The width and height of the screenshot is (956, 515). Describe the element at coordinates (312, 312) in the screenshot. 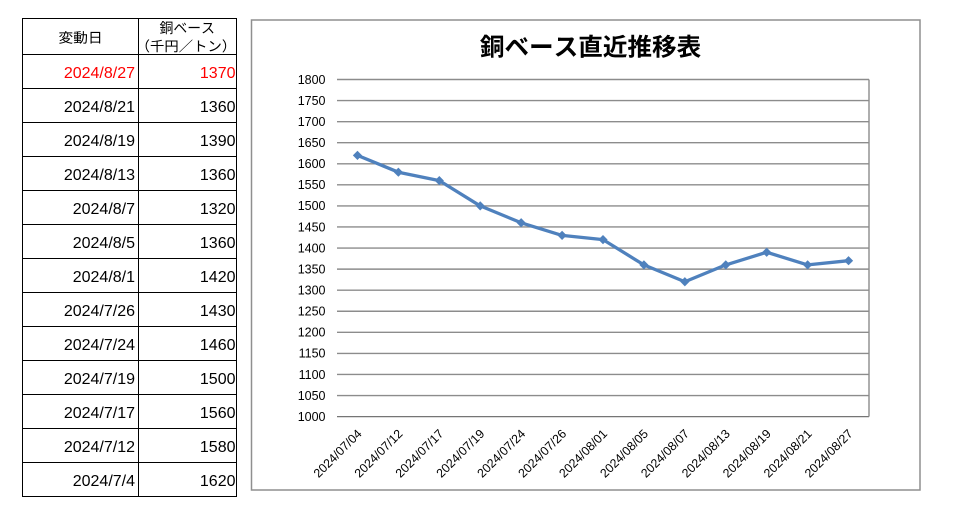

I see `svg-text: 1250` at that location.